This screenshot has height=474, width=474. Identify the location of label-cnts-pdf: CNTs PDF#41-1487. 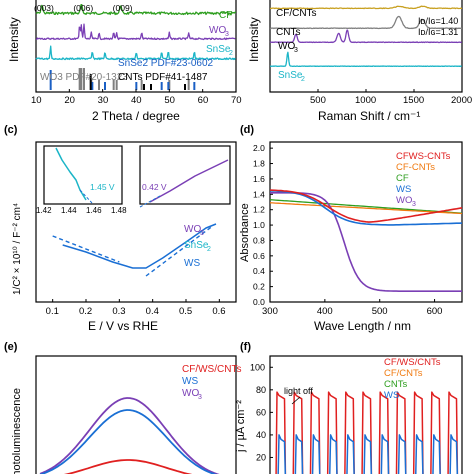
(163, 77).